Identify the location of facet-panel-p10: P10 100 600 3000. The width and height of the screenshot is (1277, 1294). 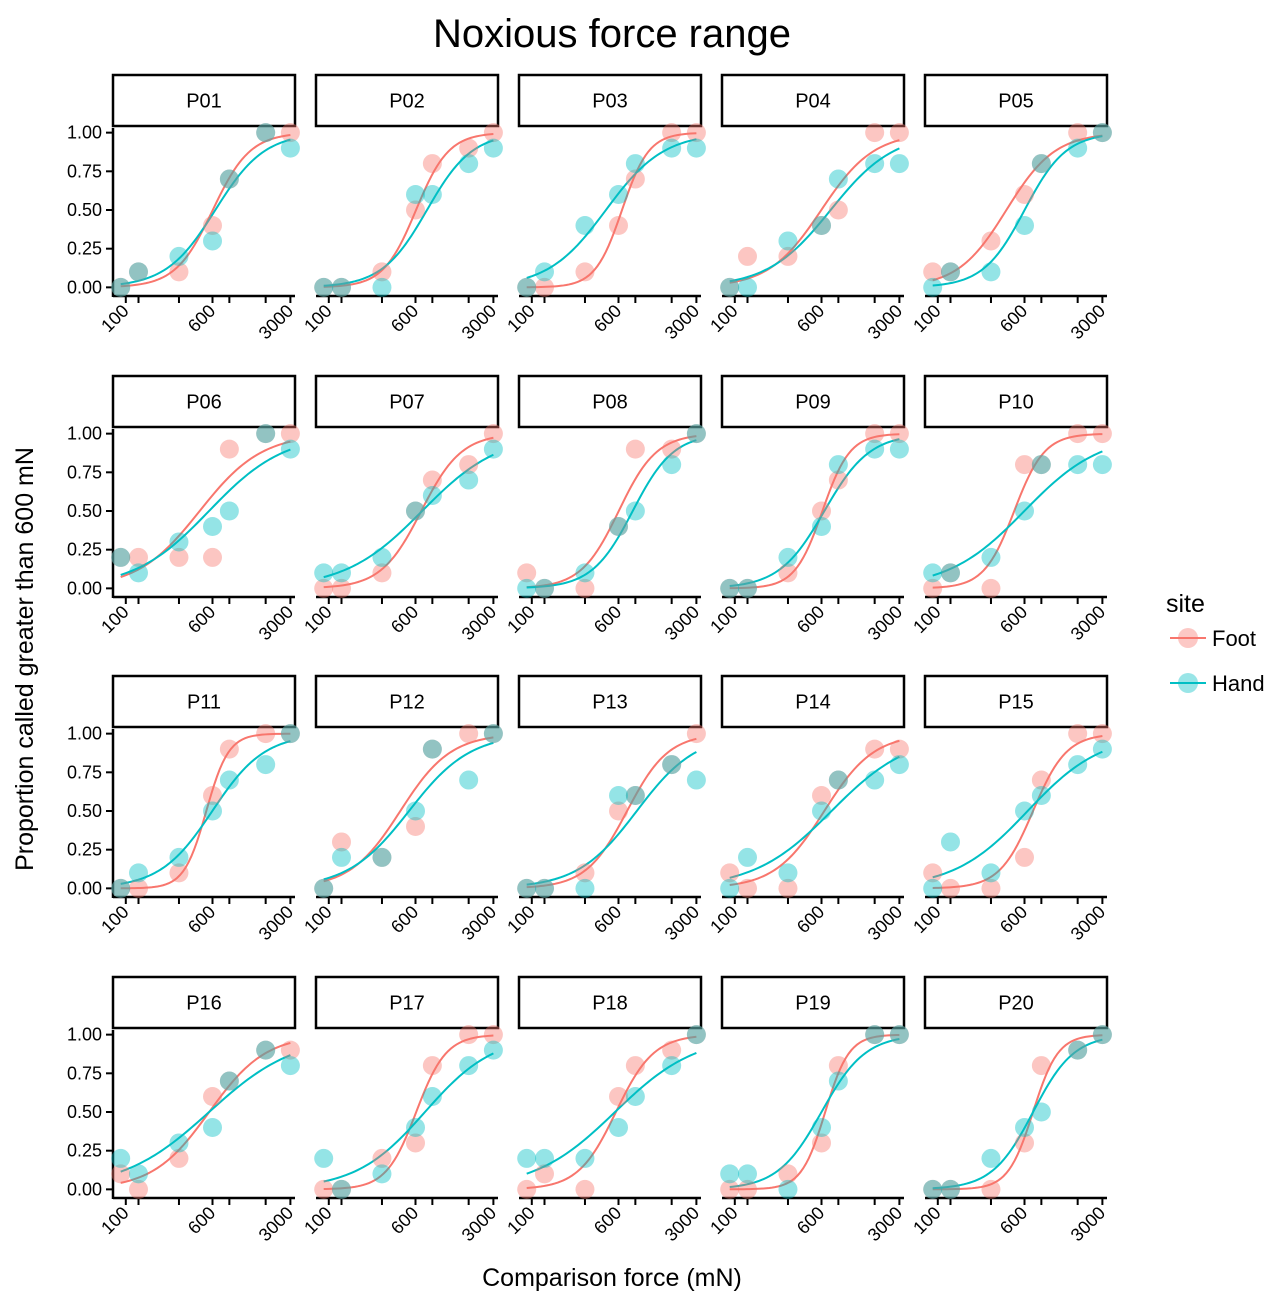
(1010, 509).